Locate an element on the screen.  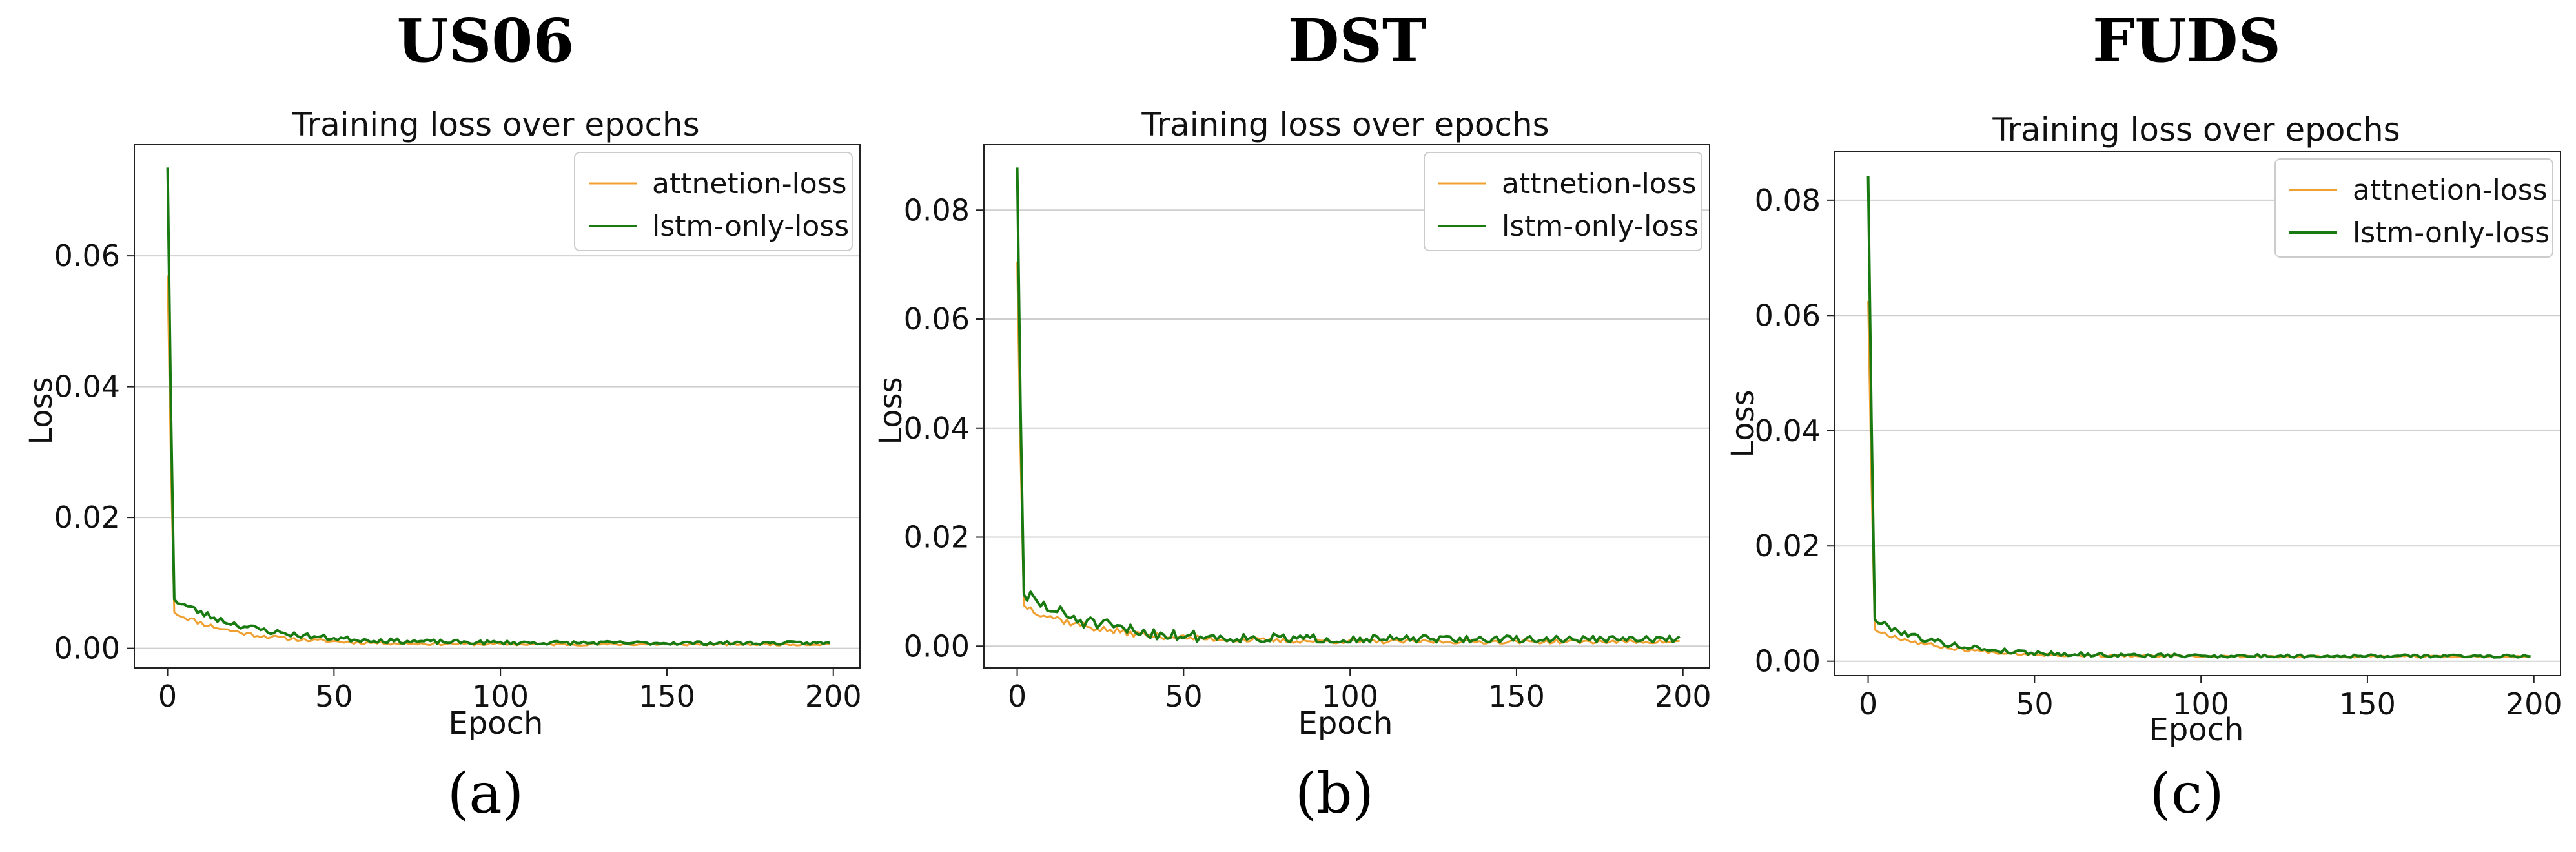
dataset-title: US06 is located at coordinates (486, 41).